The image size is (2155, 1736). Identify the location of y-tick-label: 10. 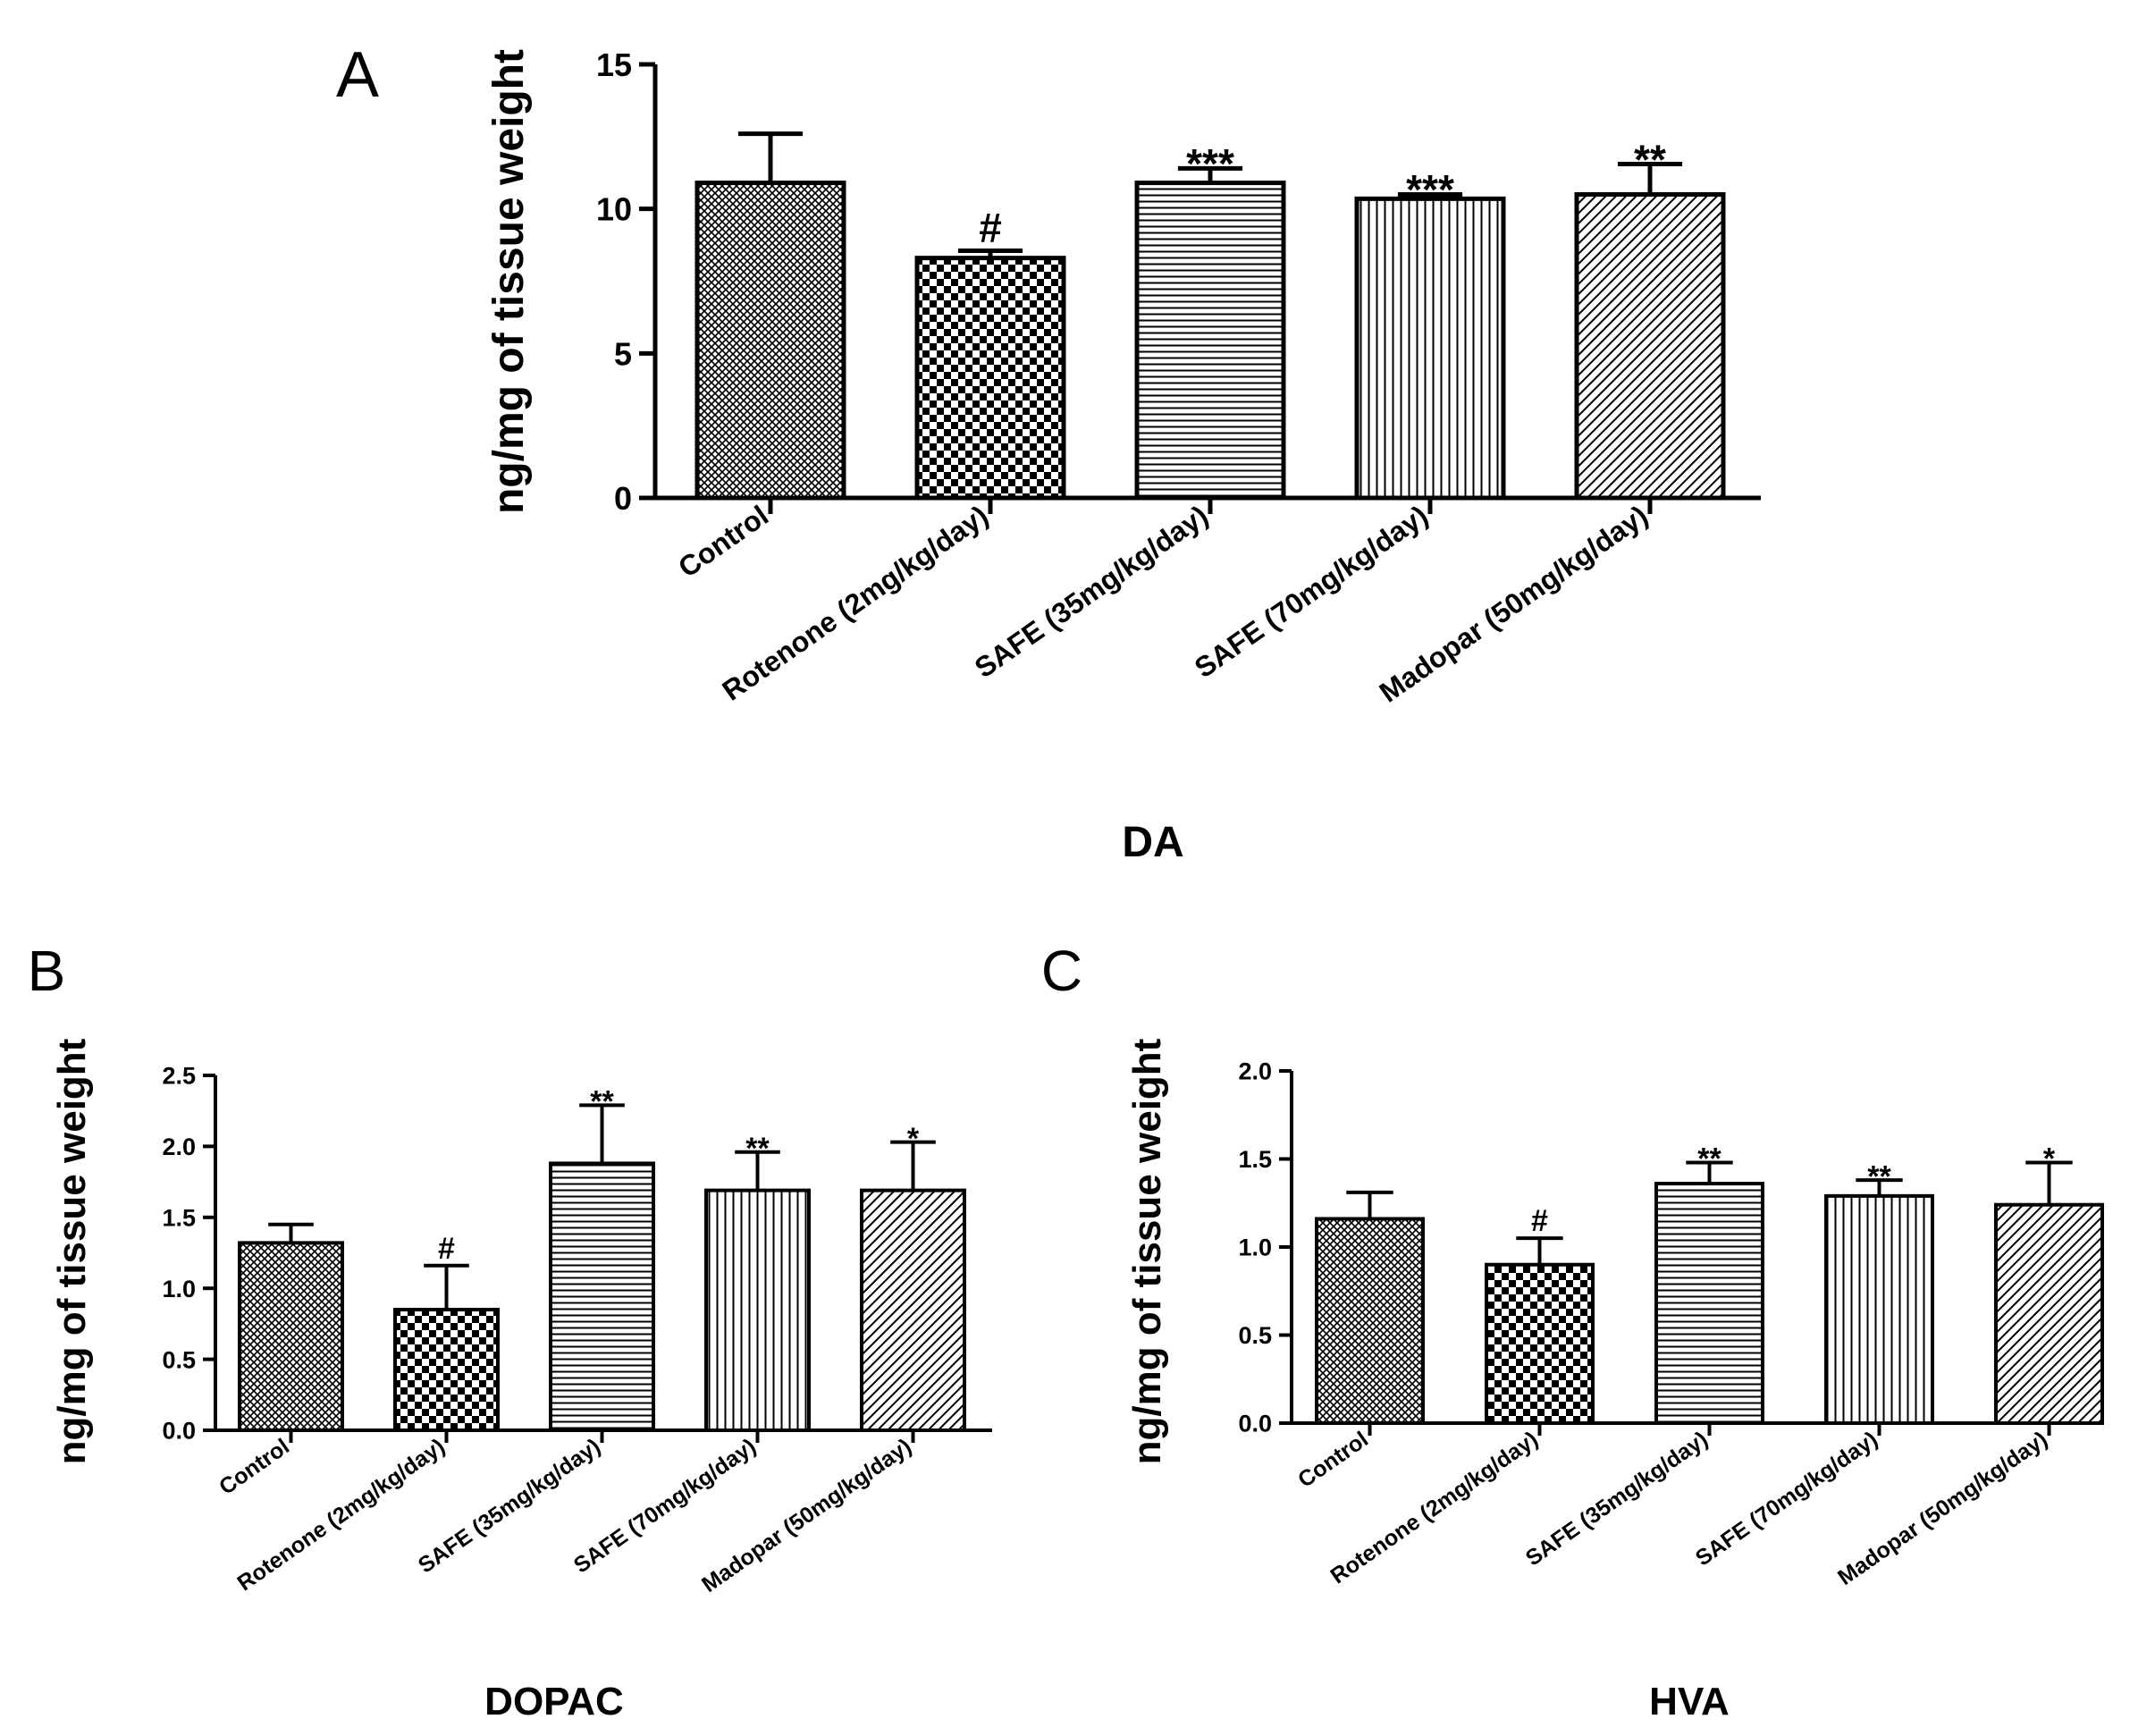
(614, 209).